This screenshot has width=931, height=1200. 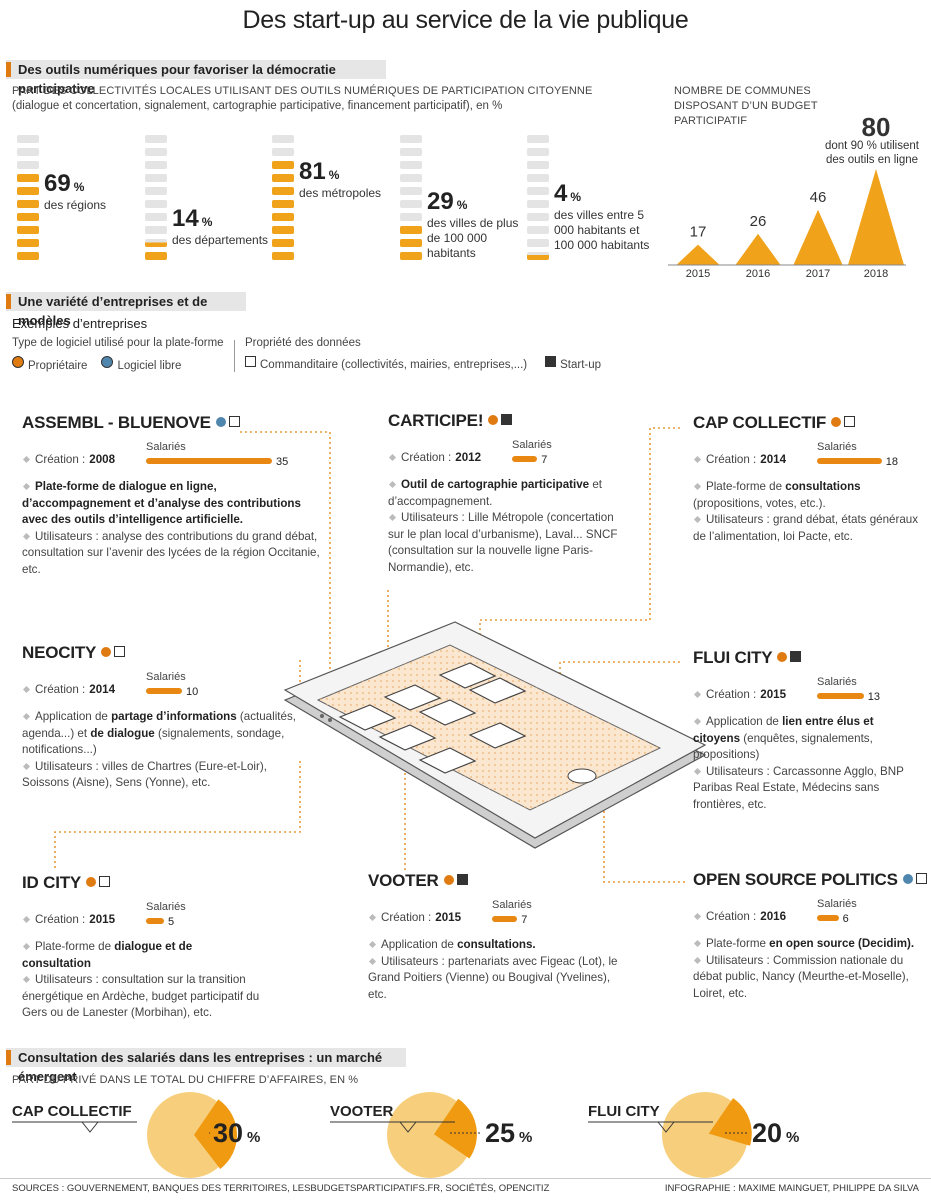 I want to click on description-part: en open source (Decidim)., so click(x=842, y=943).